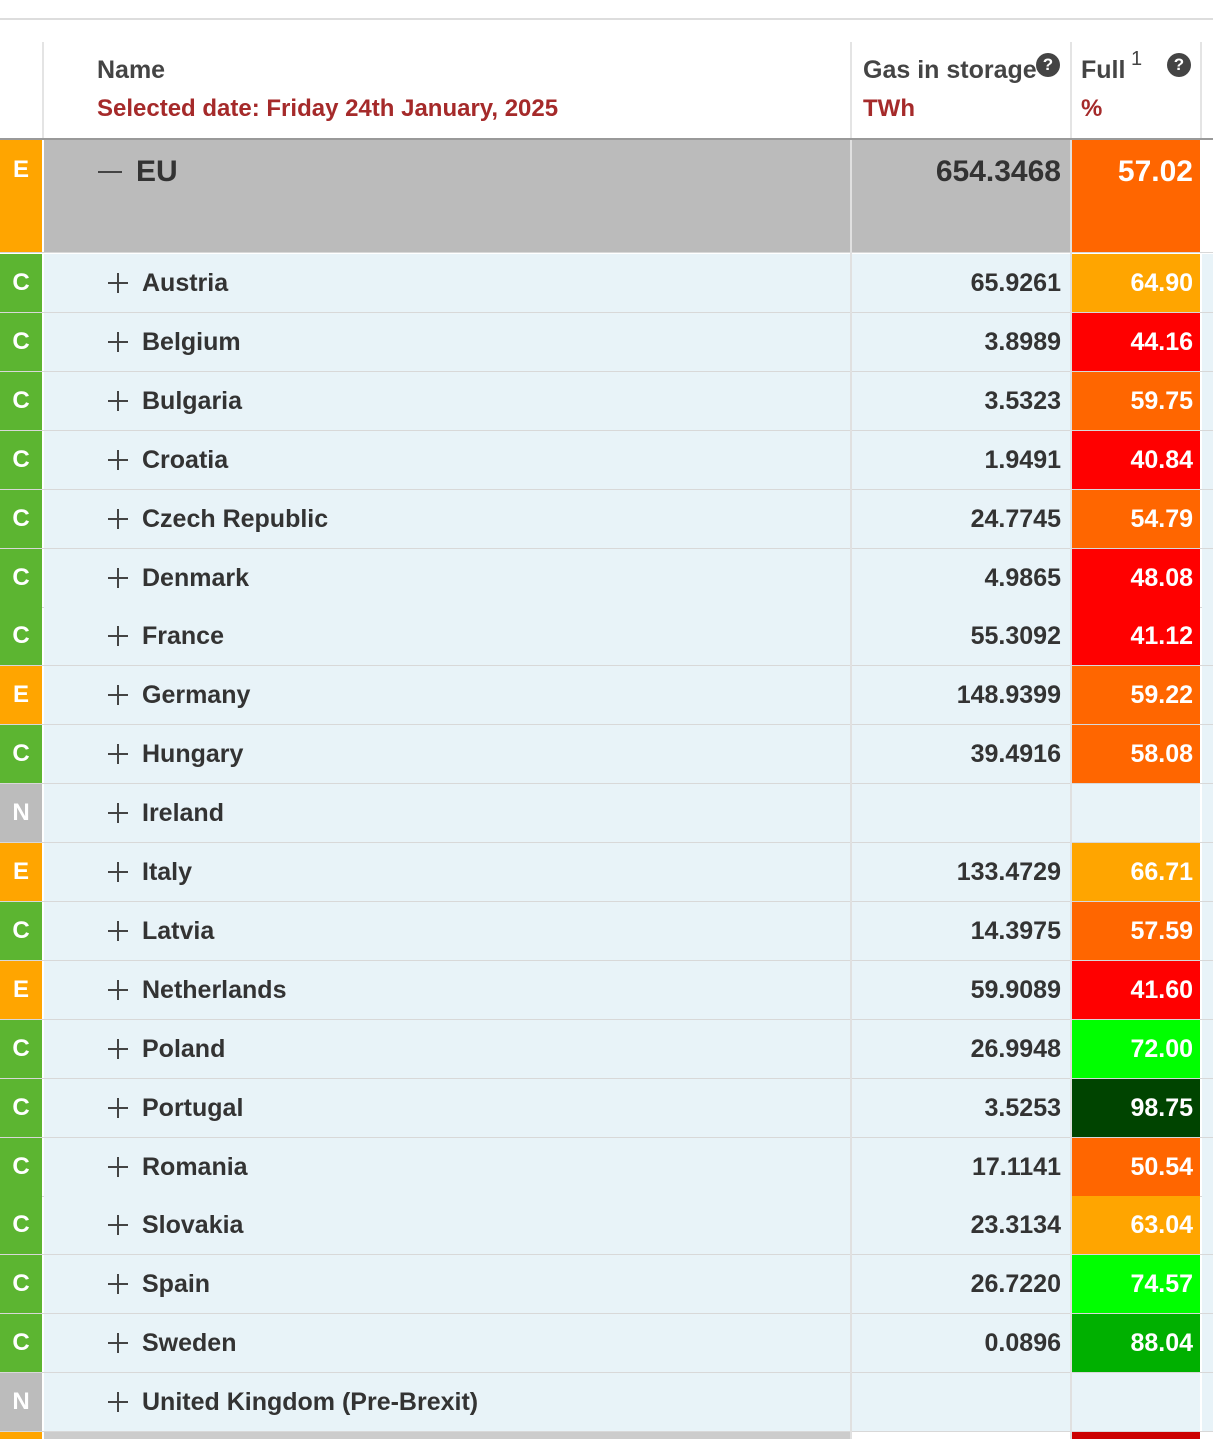 Image resolution: width=1213 pixels, height=1439 pixels. I want to click on row-name: Bulgaria, so click(192, 400).